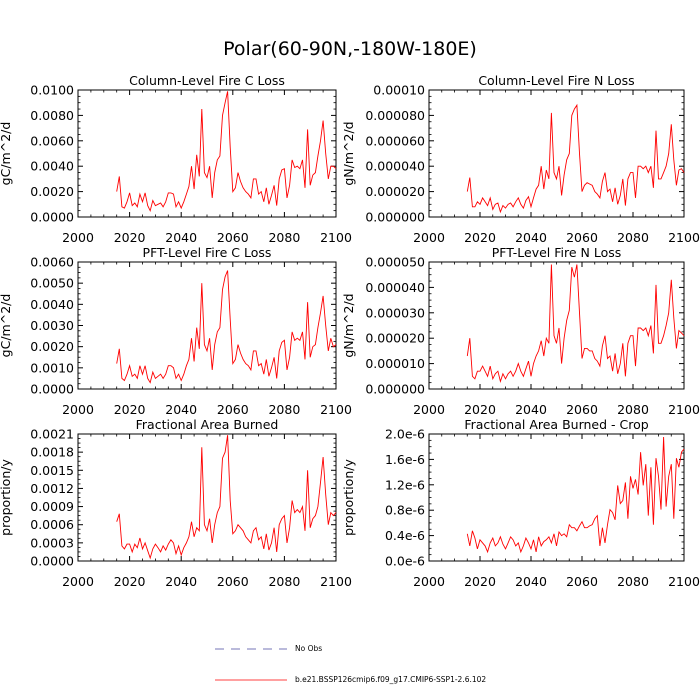  What do you see at coordinates (395, 312) in the screenshot?
I see `y-tick-label: 0.000030` at bounding box center [395, 312].